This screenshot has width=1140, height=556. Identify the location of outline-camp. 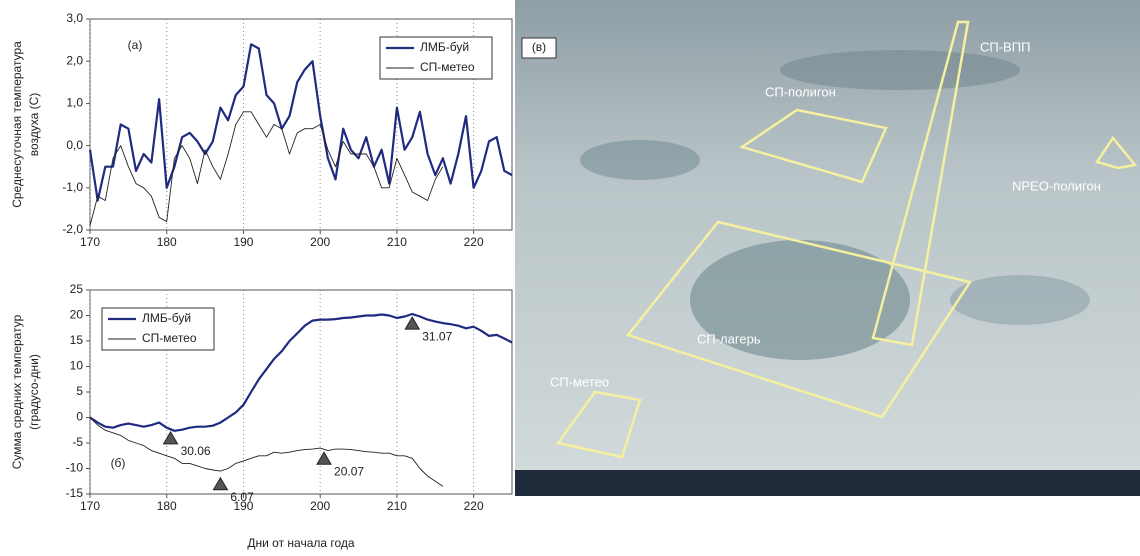
(799, 319).